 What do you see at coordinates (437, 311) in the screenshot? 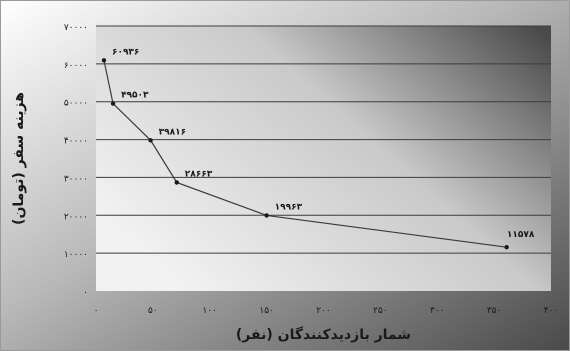
I see `x-tick-label-6: ۳۰۰` at bounding box center [437, 311].